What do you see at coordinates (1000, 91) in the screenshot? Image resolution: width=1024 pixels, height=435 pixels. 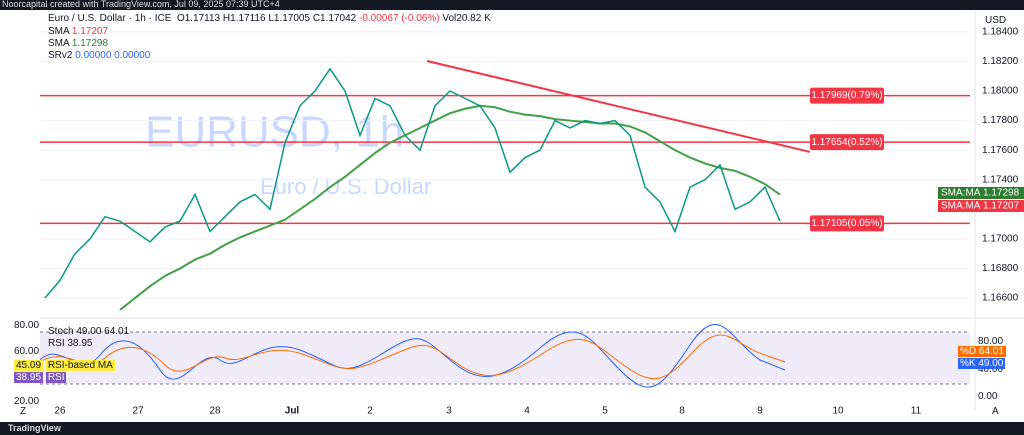 I see `price-tick-label: 1.18000` at bounding box center [1000, 91].